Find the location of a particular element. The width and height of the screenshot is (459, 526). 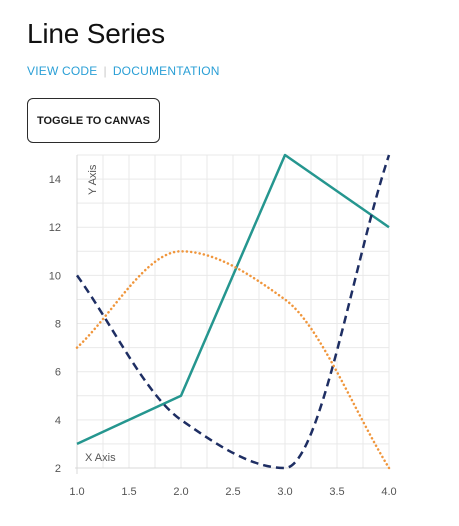

y-axis-title: Y Axis is located at coordinates (93, 179).